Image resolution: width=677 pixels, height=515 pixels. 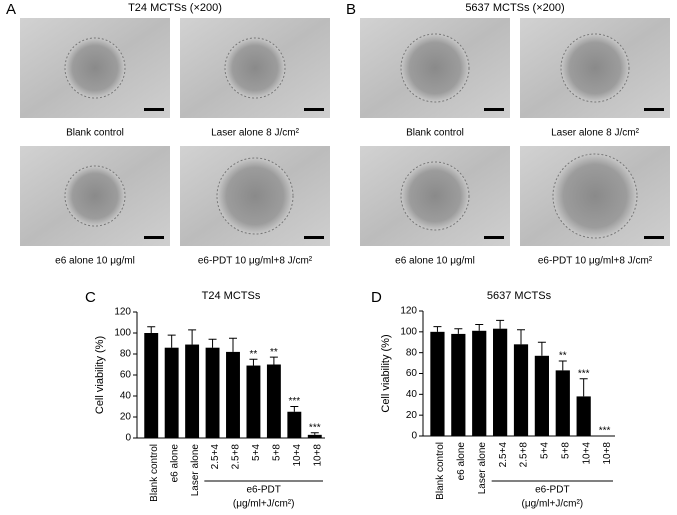 What do you see at coordinates (175, 8) in the screenshot?
I see `panel-title: T24 MCTSs (×200)` at bounding box center [175, 8].